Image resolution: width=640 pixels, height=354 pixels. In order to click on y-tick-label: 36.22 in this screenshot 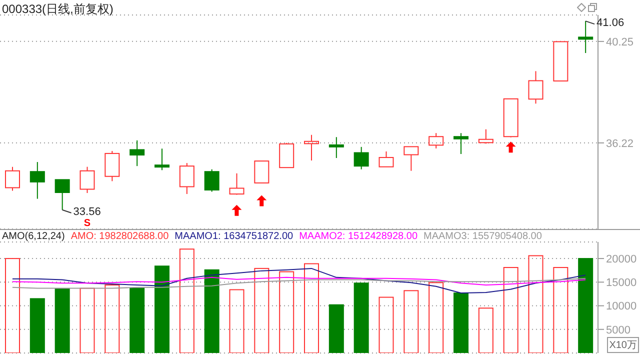, I will do `click(620, 144)`.